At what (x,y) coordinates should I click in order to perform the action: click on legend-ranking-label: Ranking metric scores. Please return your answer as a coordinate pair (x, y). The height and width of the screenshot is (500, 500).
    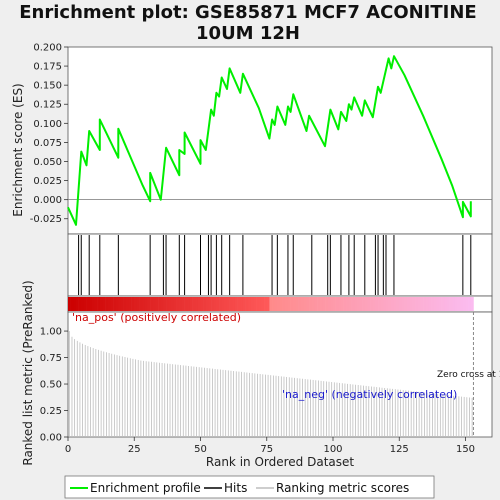
    Looking at the image, I should click on (342, 488).